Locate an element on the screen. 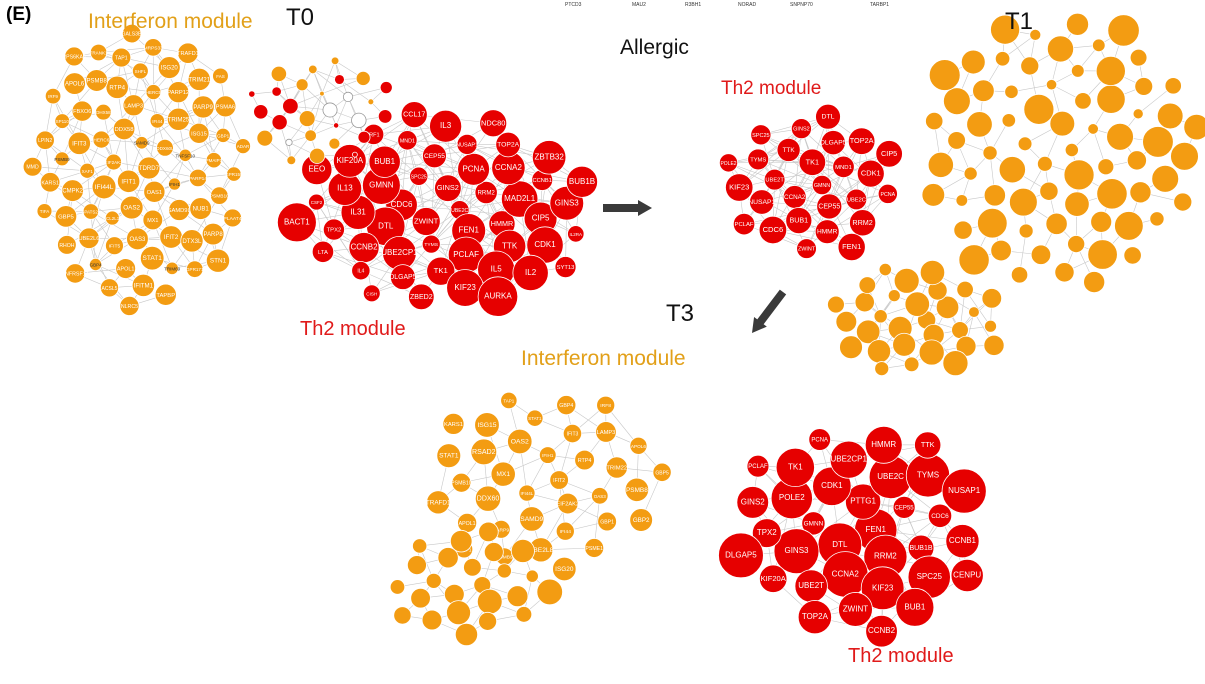 The width and height of the screenshot is (1205, 684). node-label: UBE2T is located at coordinates (811, 585).